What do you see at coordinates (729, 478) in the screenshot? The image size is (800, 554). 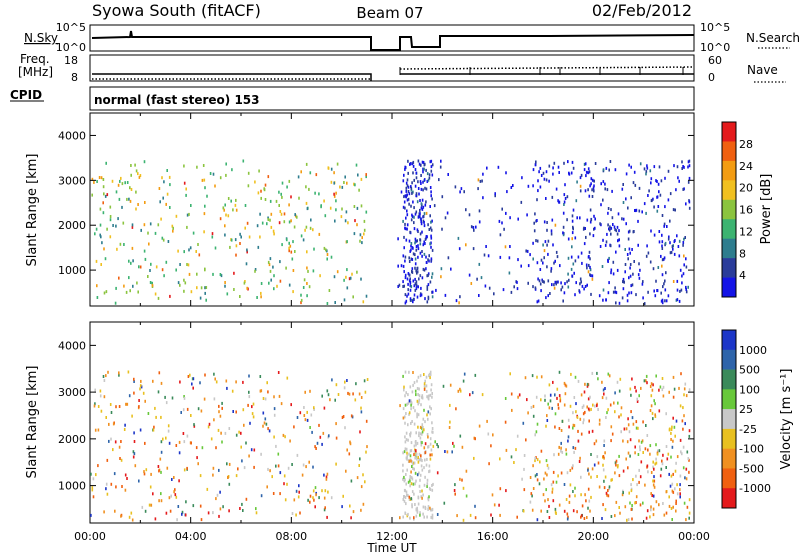 I see `colorbar-box` at bounding box center [729, 478].